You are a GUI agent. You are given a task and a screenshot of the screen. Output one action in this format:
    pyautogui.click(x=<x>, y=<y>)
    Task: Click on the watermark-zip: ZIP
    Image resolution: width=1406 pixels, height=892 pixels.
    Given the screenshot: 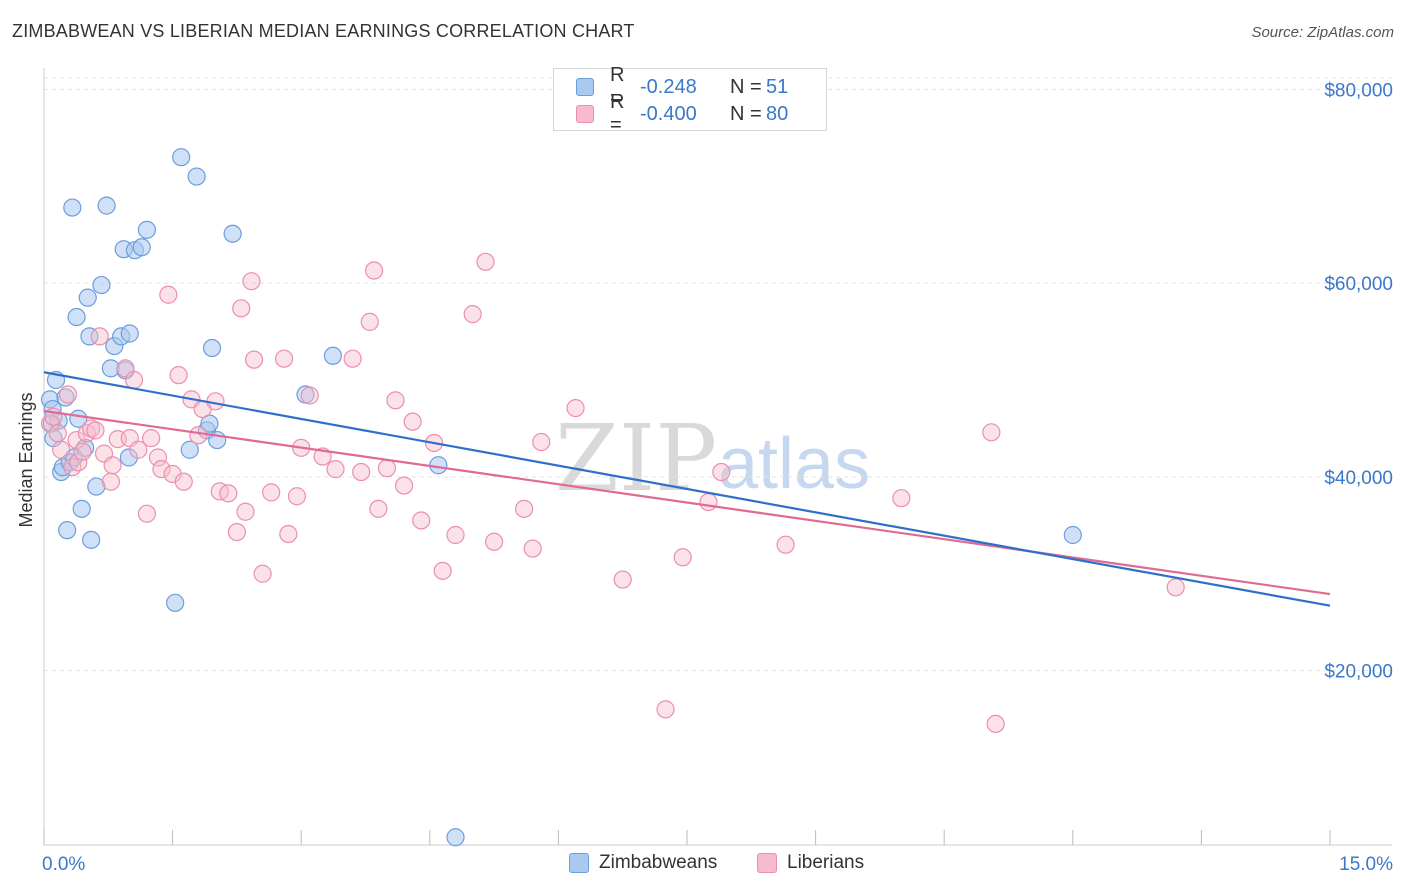 What is the action you would take?
    pyautogui.click(x=636, y=458)
    